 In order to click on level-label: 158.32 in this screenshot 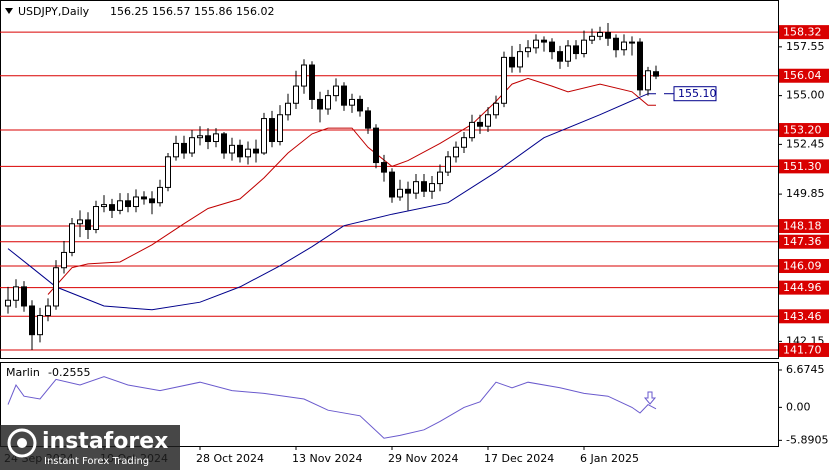, I will do `click(802, 32)`.